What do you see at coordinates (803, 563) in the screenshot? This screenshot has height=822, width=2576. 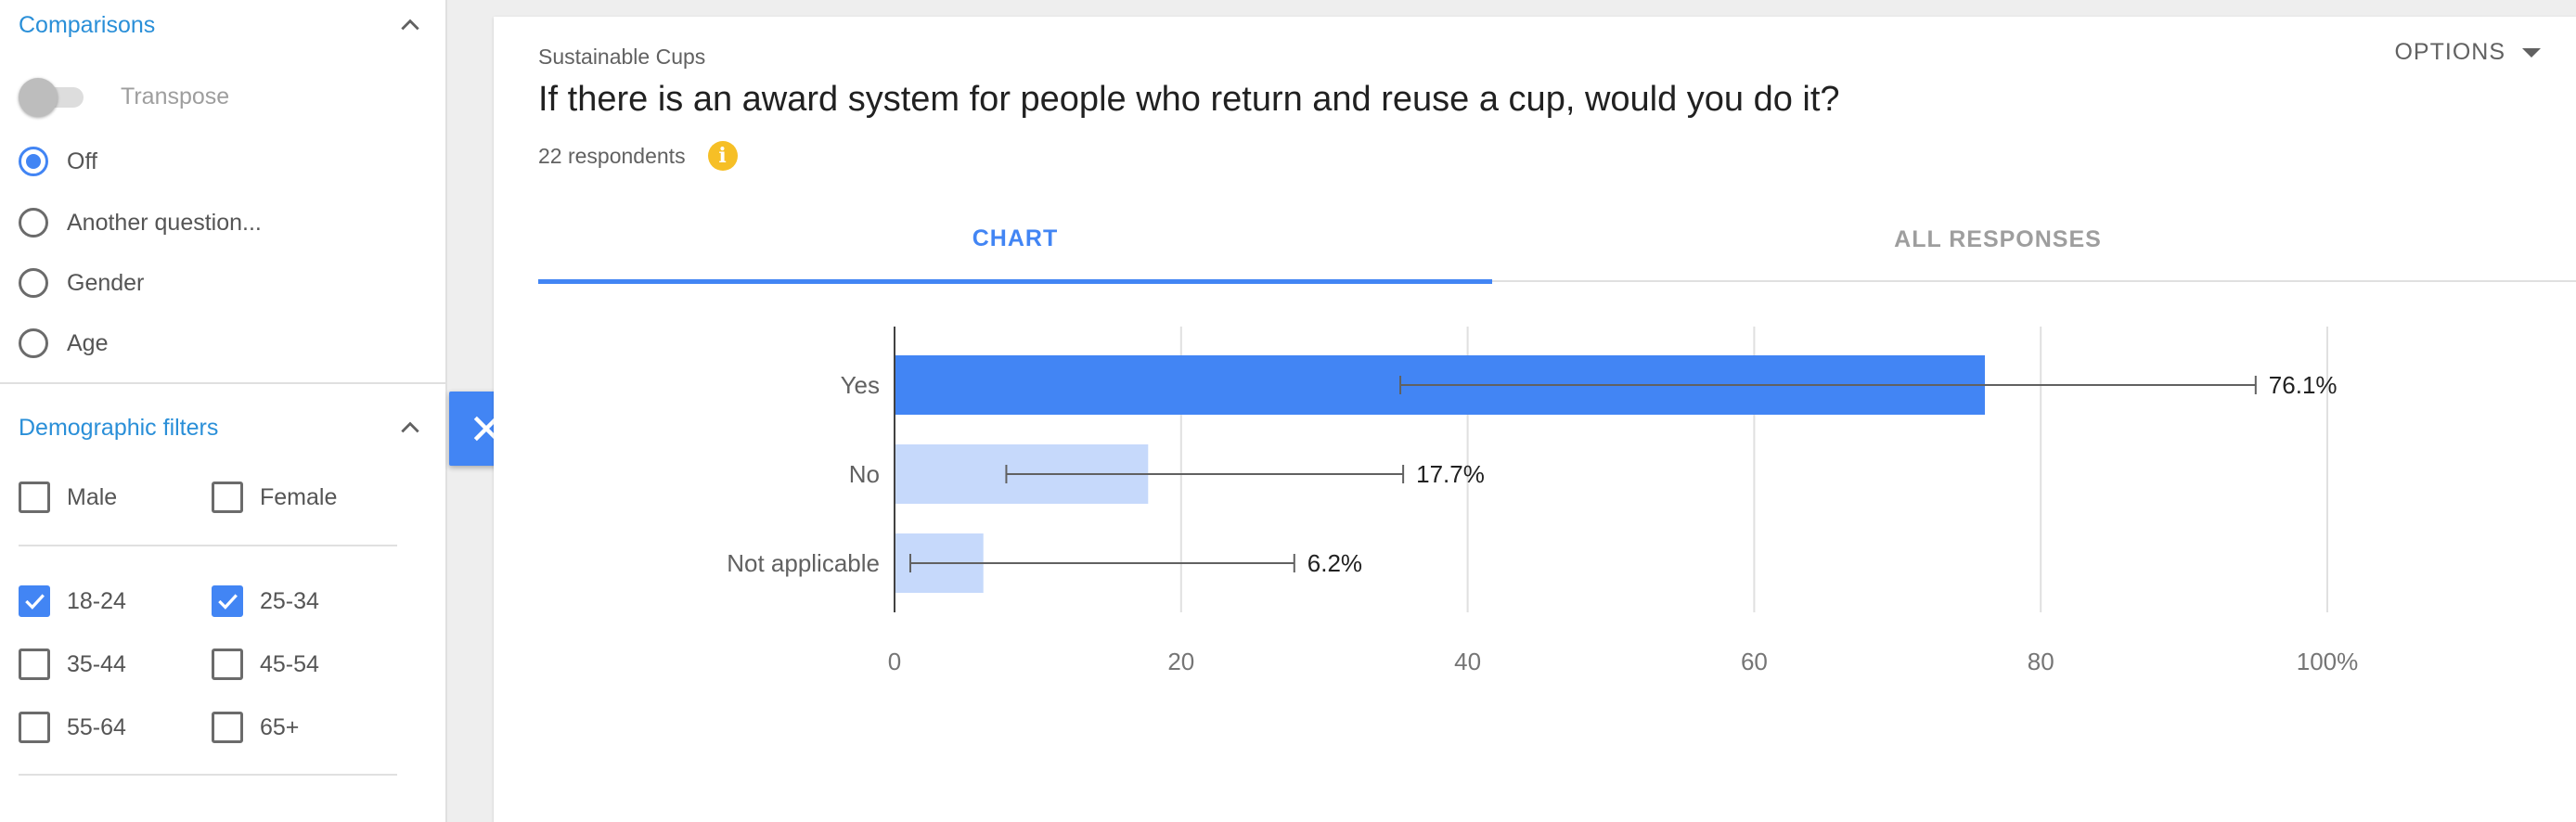 I see `category-label: Not applicable` at bounding box center [803, 563].